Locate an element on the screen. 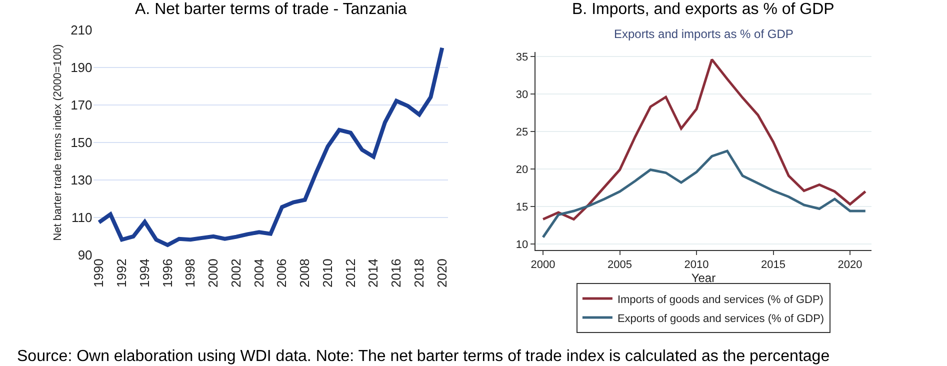 The height and width of the screenshot is (366, 947). y-tick-label: 30 is located at coordinates (522, 94).